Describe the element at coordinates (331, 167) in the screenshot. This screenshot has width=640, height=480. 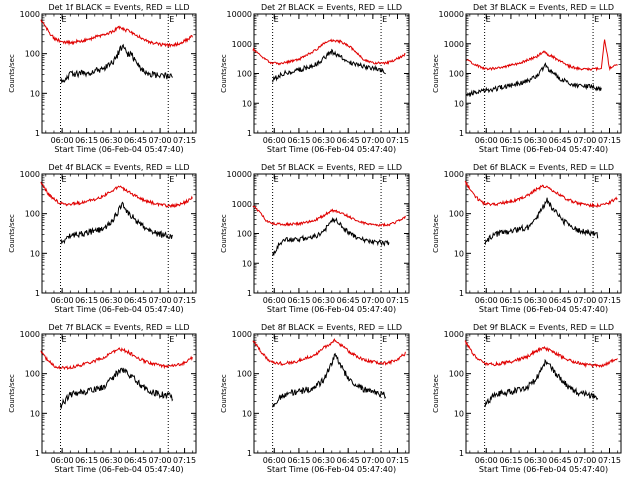
I see `chart-title: Det 5f BLACK = Events, RED = LLD` at that location.